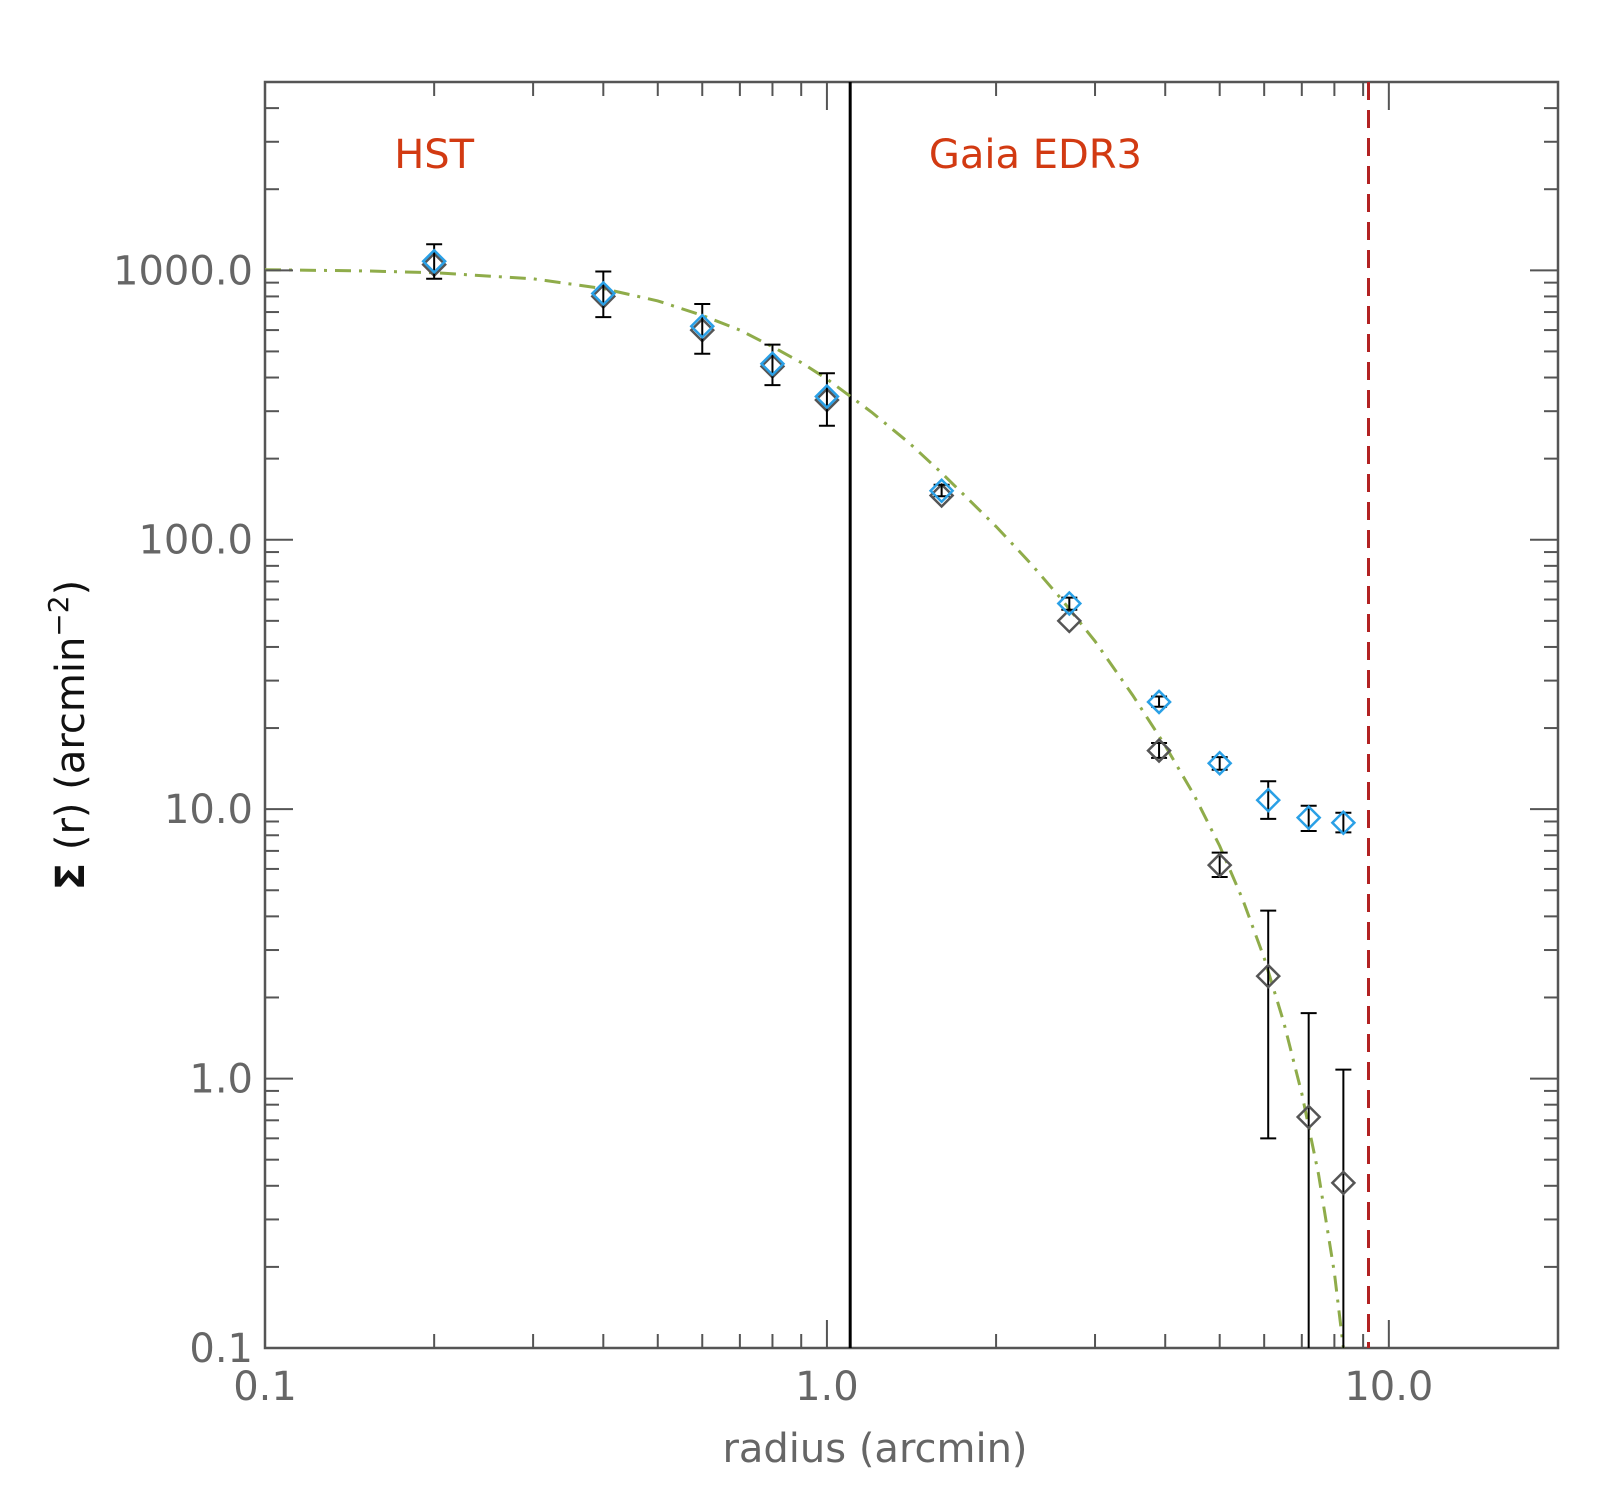 The width and height of the screenshot is (1617, 1500). Describe the element at coordinates (874, 1449) in the screenshot. I see `x-axis-title: radius (arcmin)` at that location.